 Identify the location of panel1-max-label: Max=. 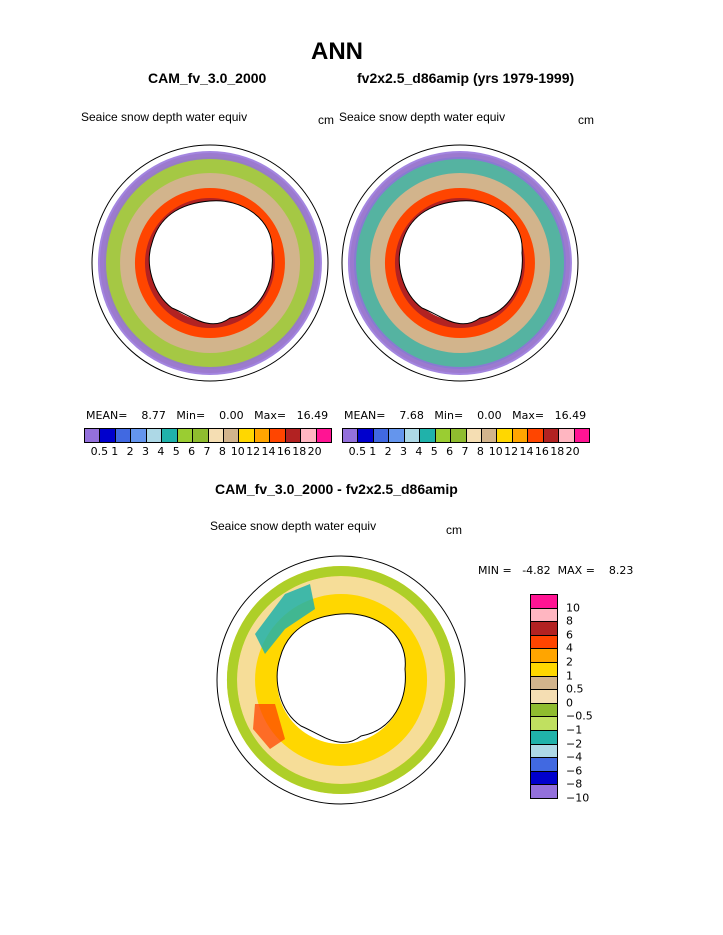
(270, 415).